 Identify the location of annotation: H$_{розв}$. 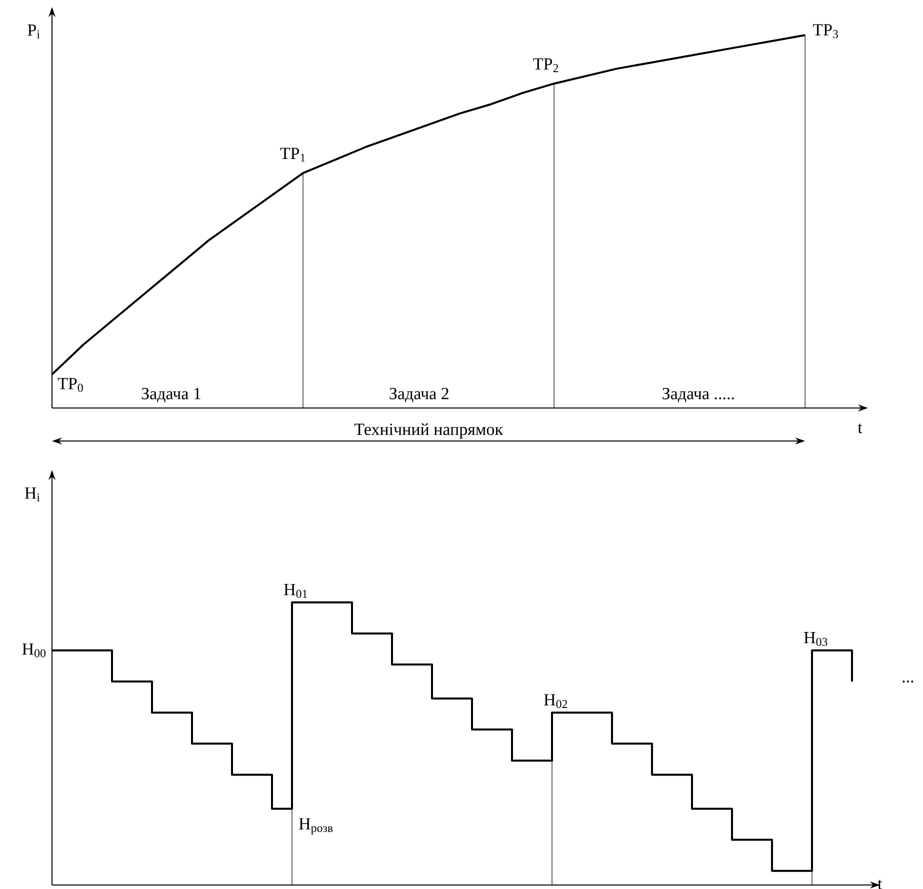
(316, 826).